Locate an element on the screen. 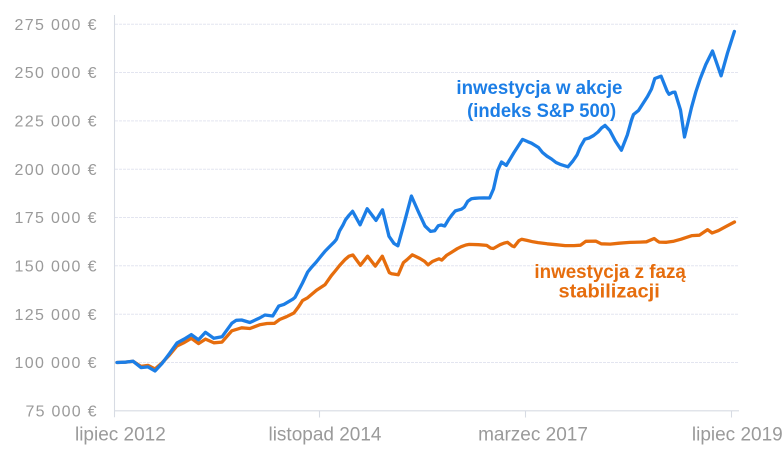 The width and height of the screenshot is (783, 466). svg-text: 75 000 € is located at coordinates (61, 412).